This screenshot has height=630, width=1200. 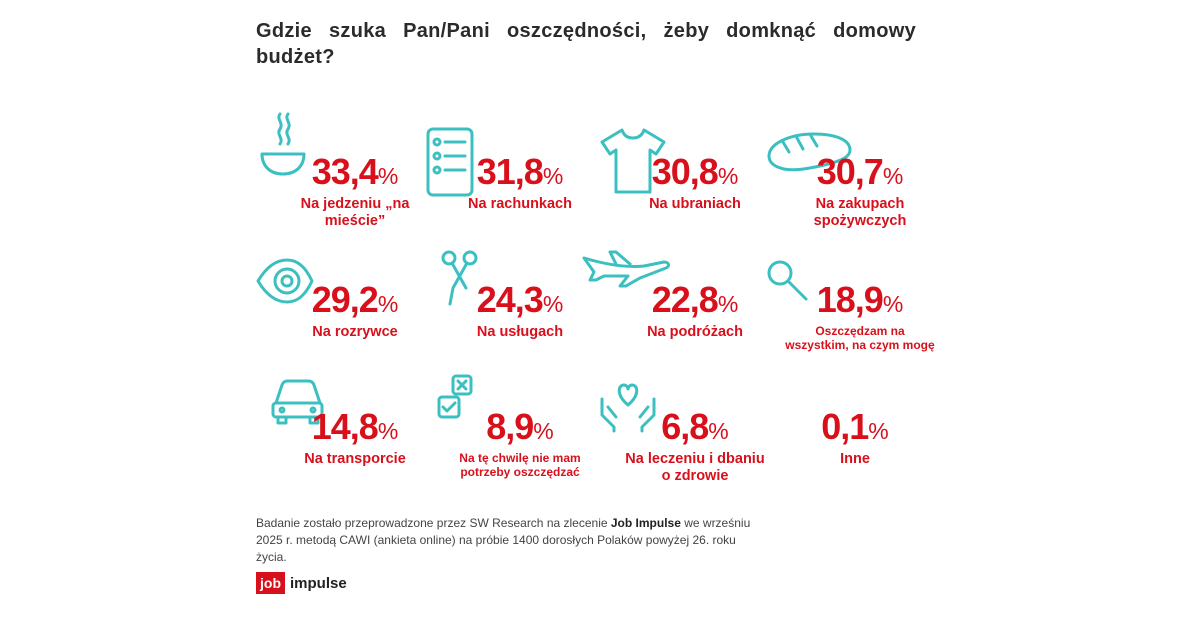 What do you see at coordinates (510, 299) in the screenshot?
I see `stat-number: 24,3` at bounding box center [510, 299].